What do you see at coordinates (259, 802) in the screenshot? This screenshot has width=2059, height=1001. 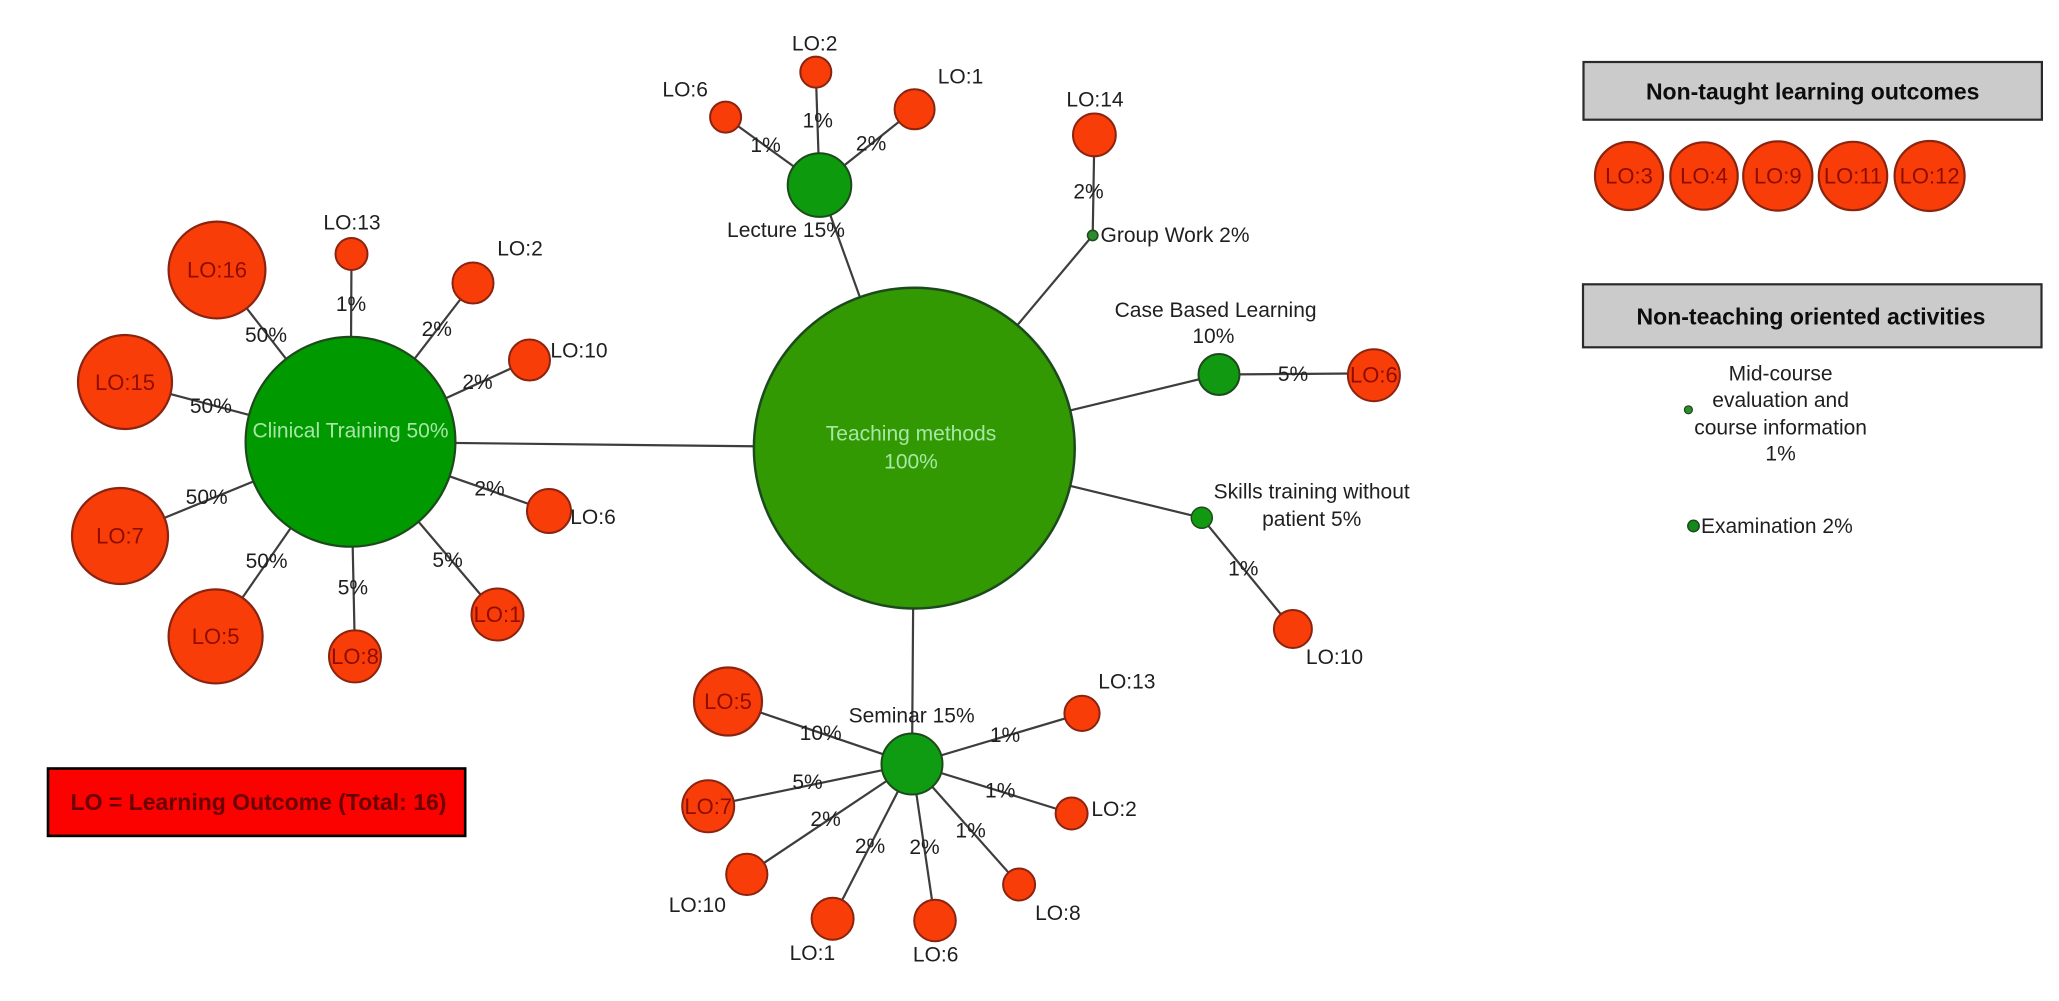 I see `svg-text:LO = Learning Outcome (Total:: LO = Learning Outcome (Total: 16)` at bounding box center [259, 802].